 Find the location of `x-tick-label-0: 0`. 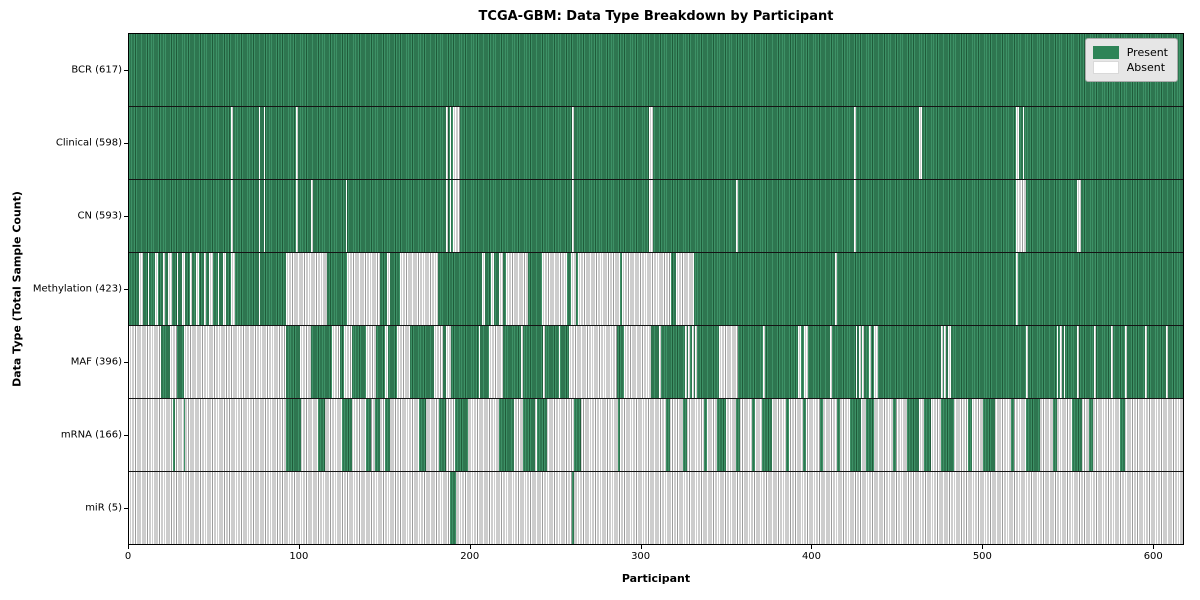

x-tick-label-0: 0 is located at coordinates (128, 556).